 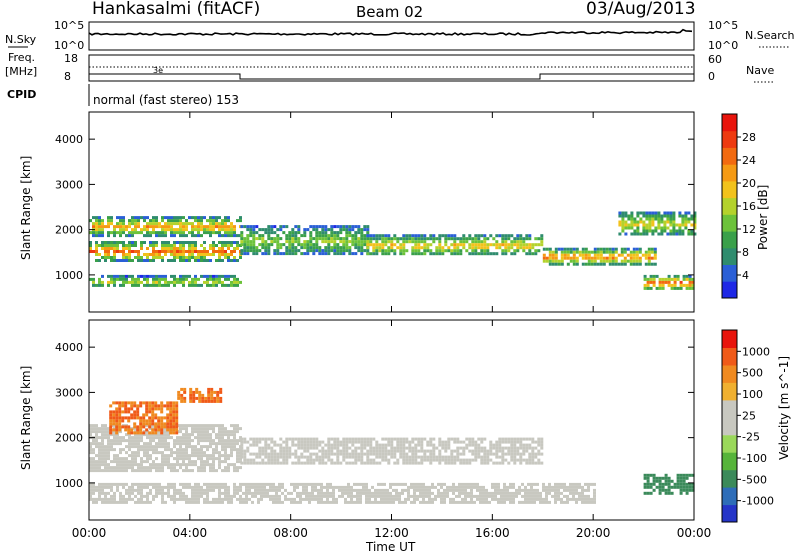 What do you see at coordinates (752, 394) in the screenshot?
I see `colorbar-tick-label: 100` at bounding box center [752, 394].